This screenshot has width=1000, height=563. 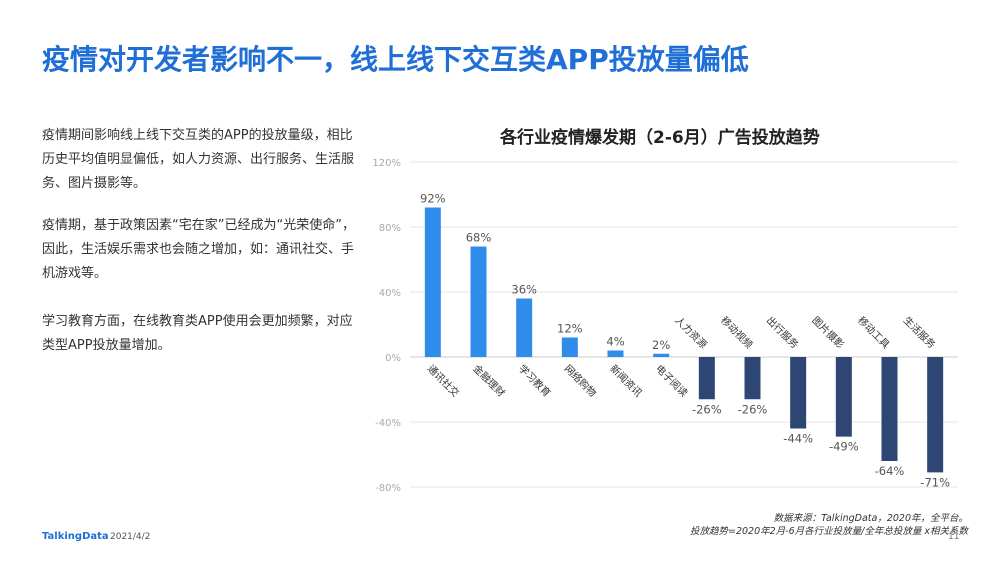 I want to click on data-label: 36%, so click(x=524, y=290).